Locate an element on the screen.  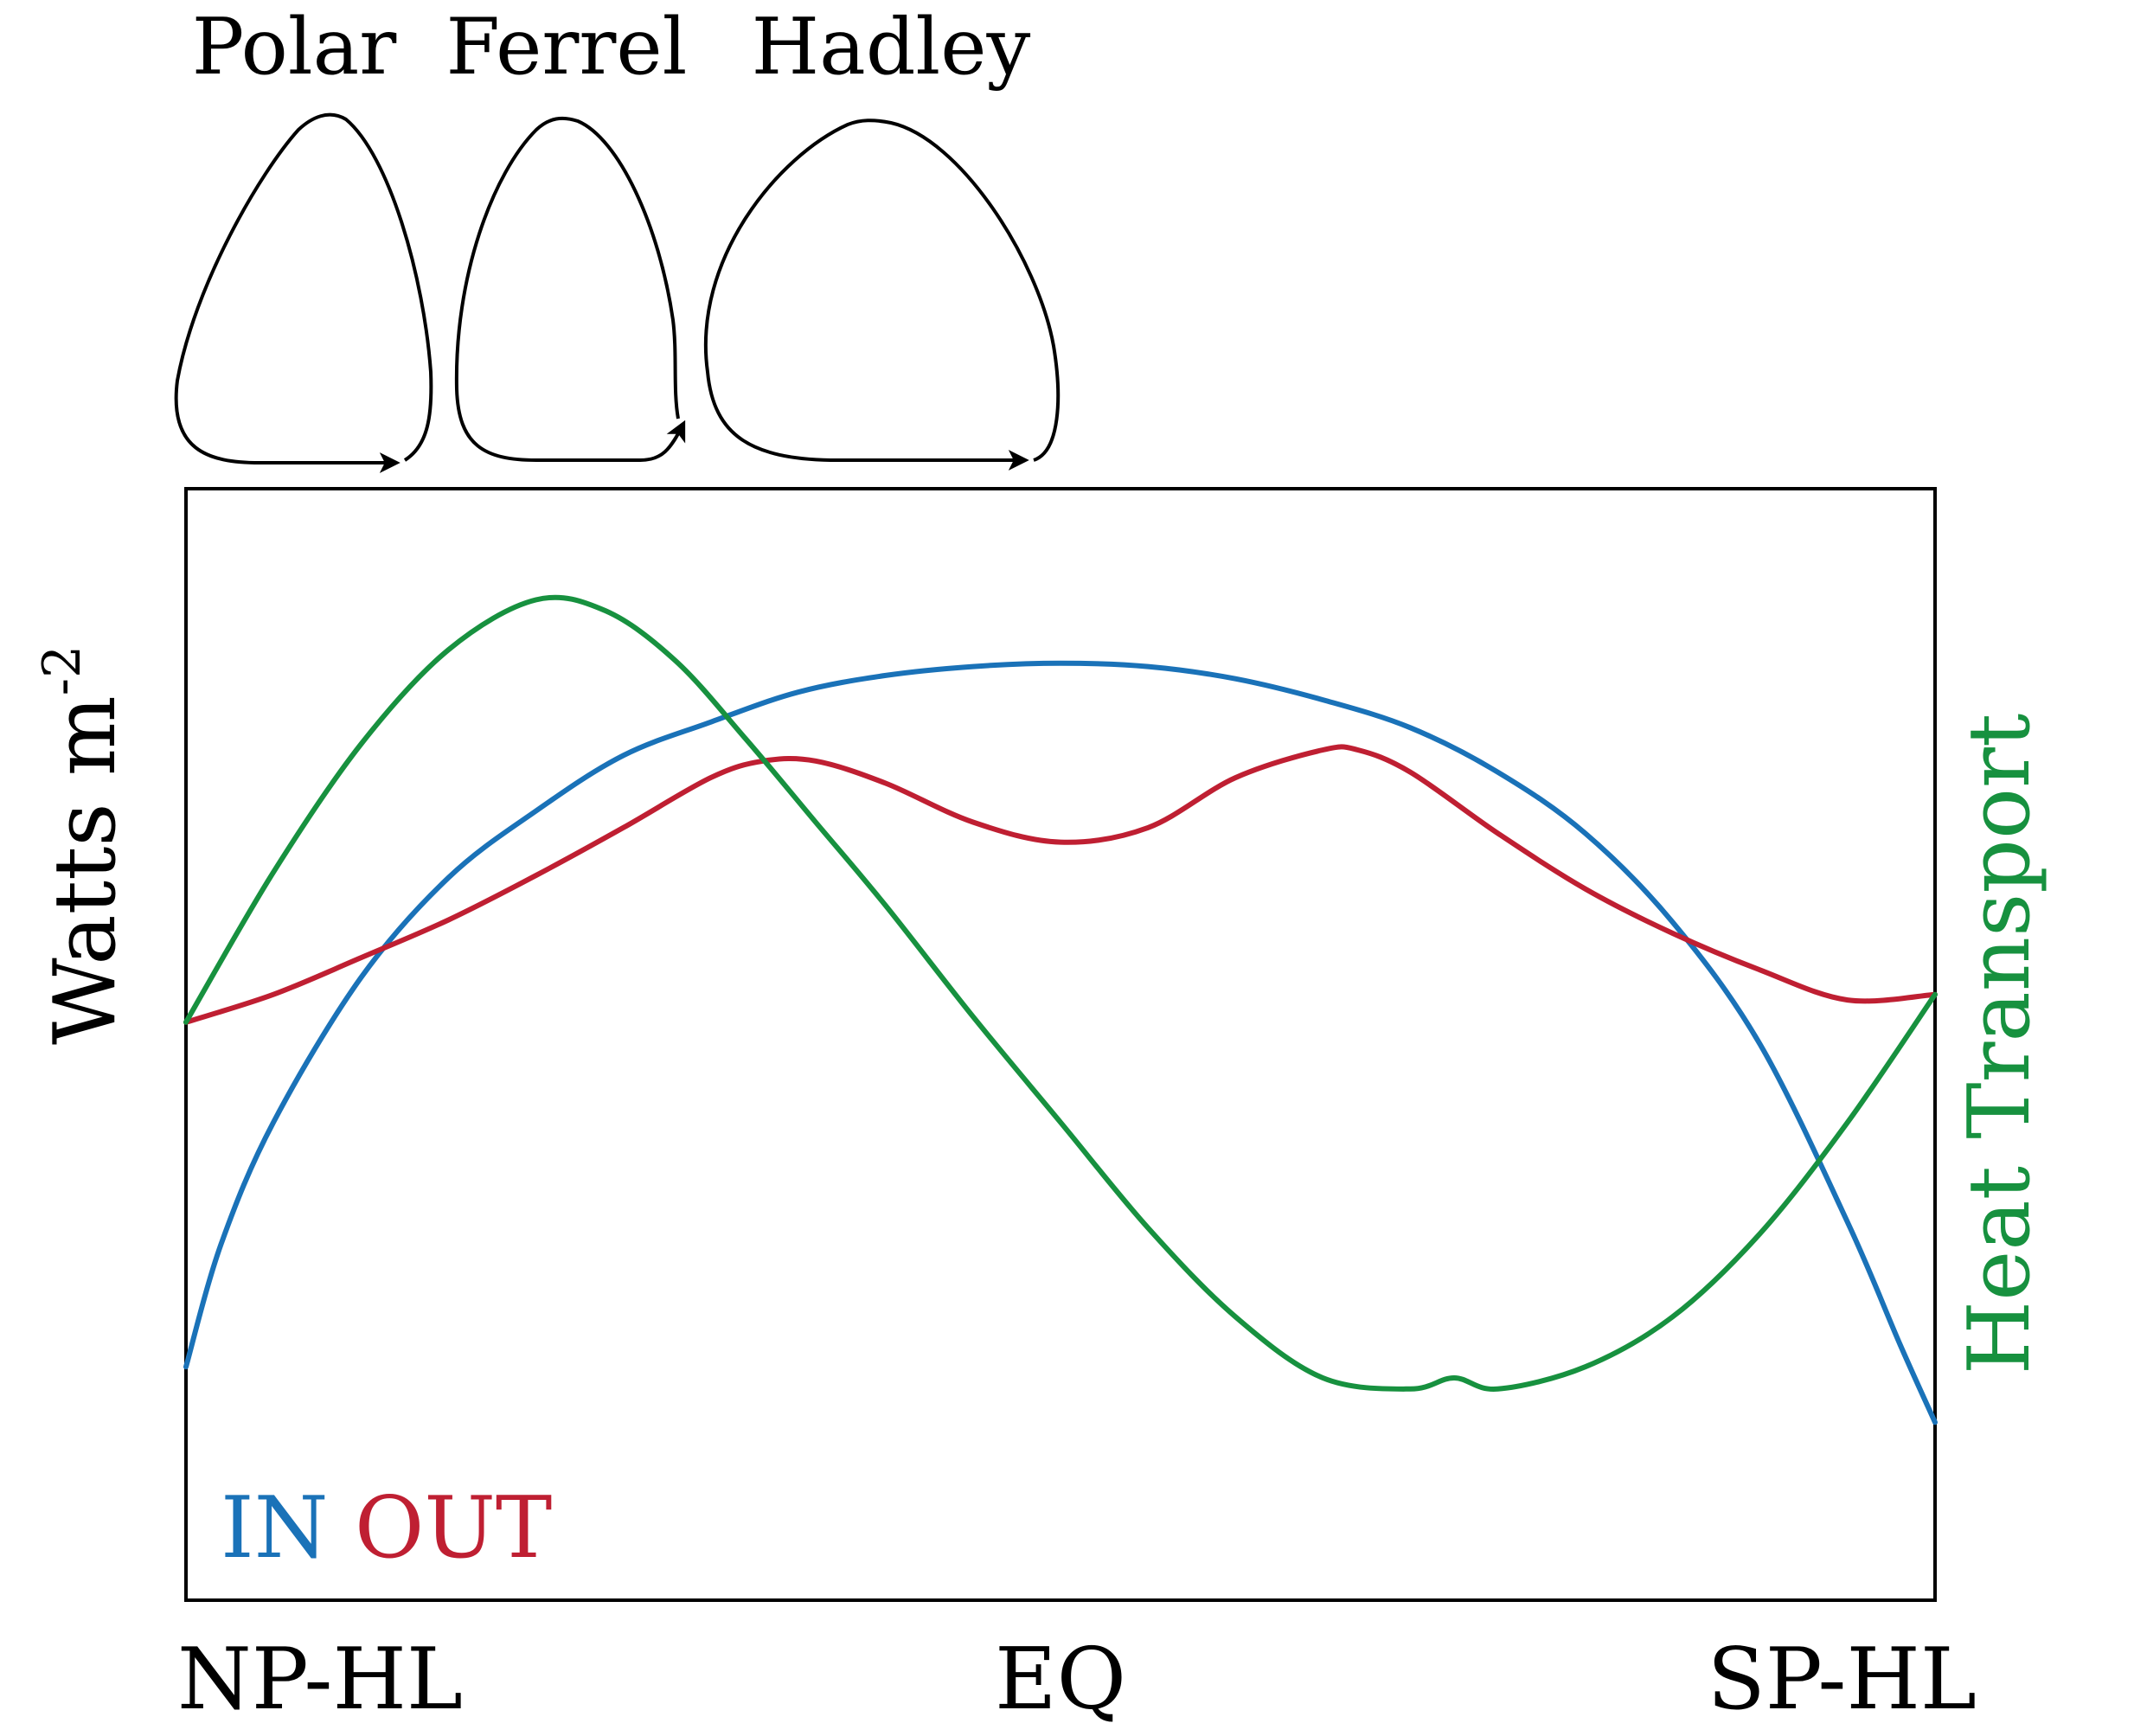
x-tick-label-sp-hl: SP-HL is located at coordinates (1842, 1679).